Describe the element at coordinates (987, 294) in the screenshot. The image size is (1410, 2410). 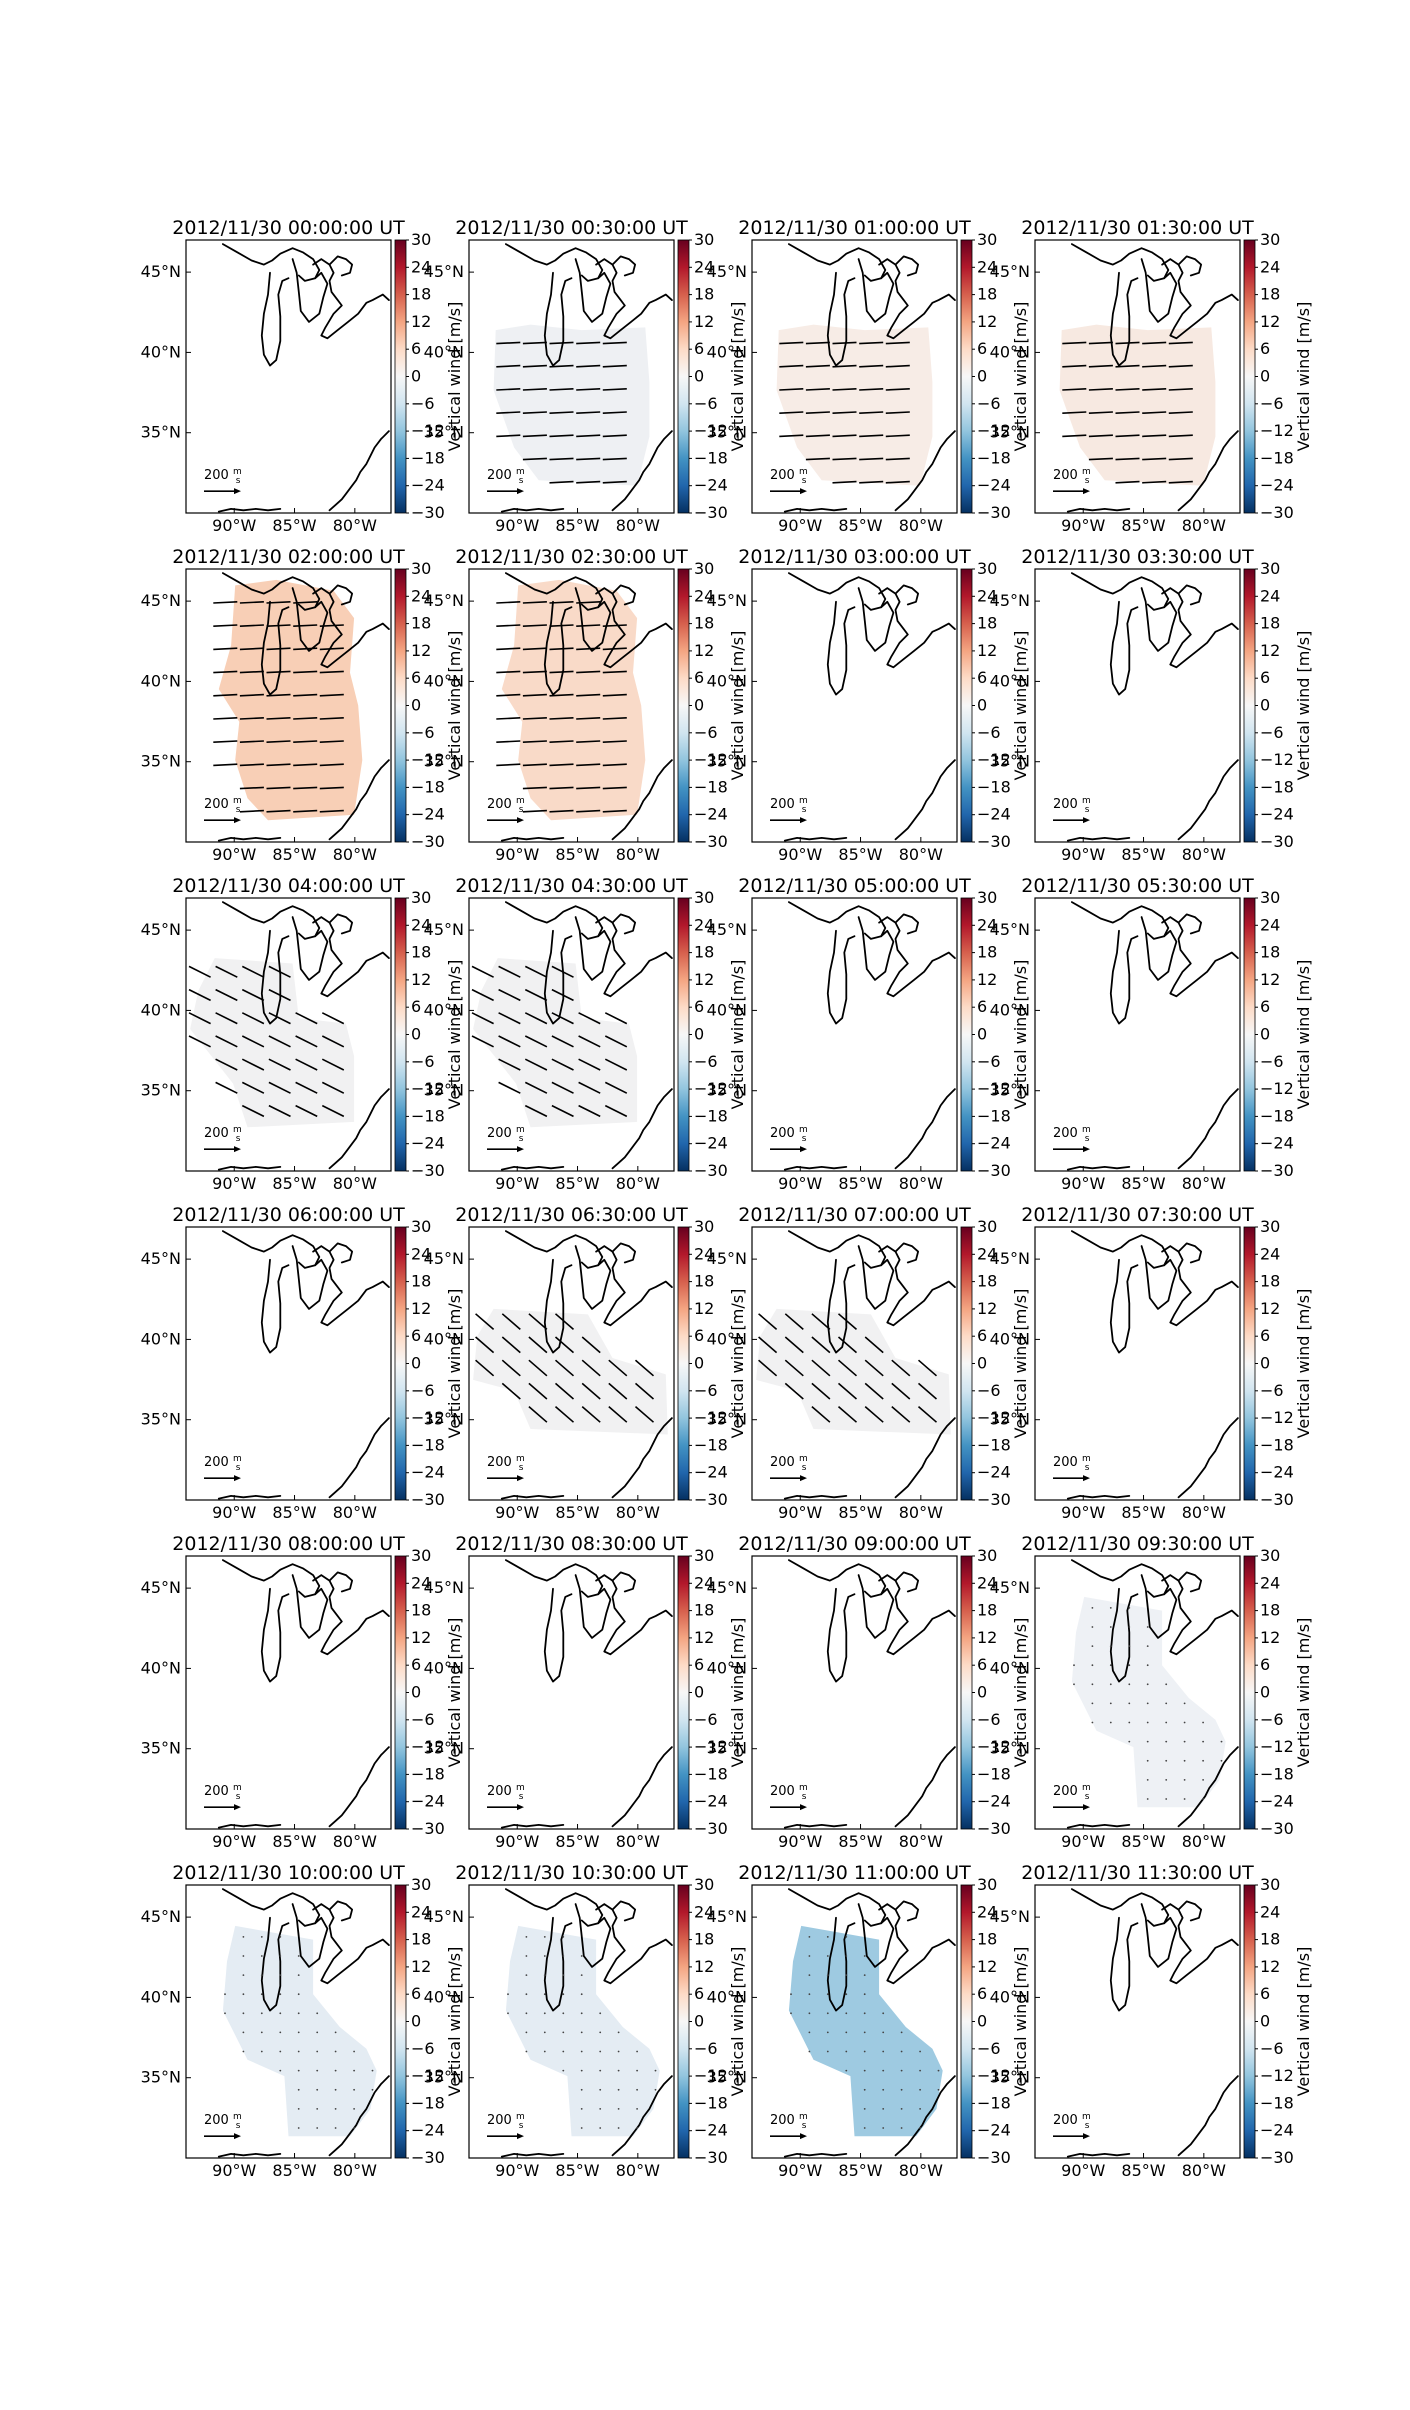
I see `colorbar-tick-label: 18` at that location.